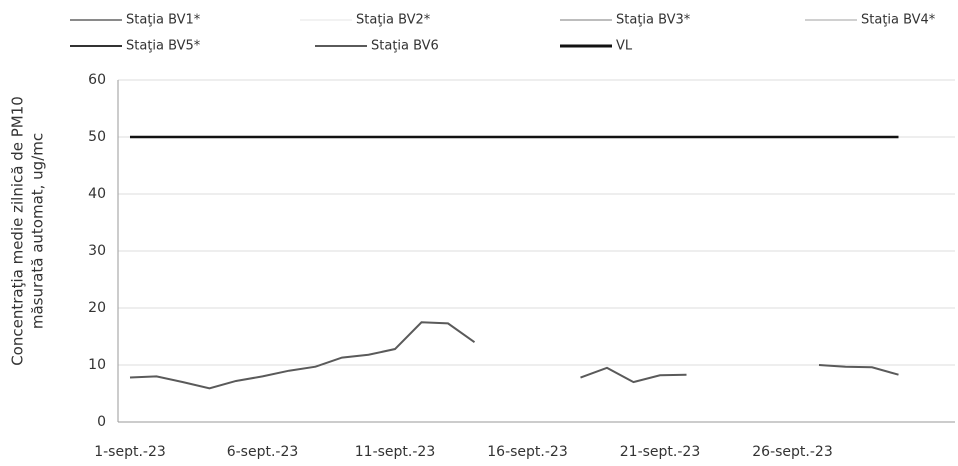 This screenshot has width=958, height=466. Describe the element at coordinates (101, 422) in the screenshot. I see `y-tick-label: 0` at that location.